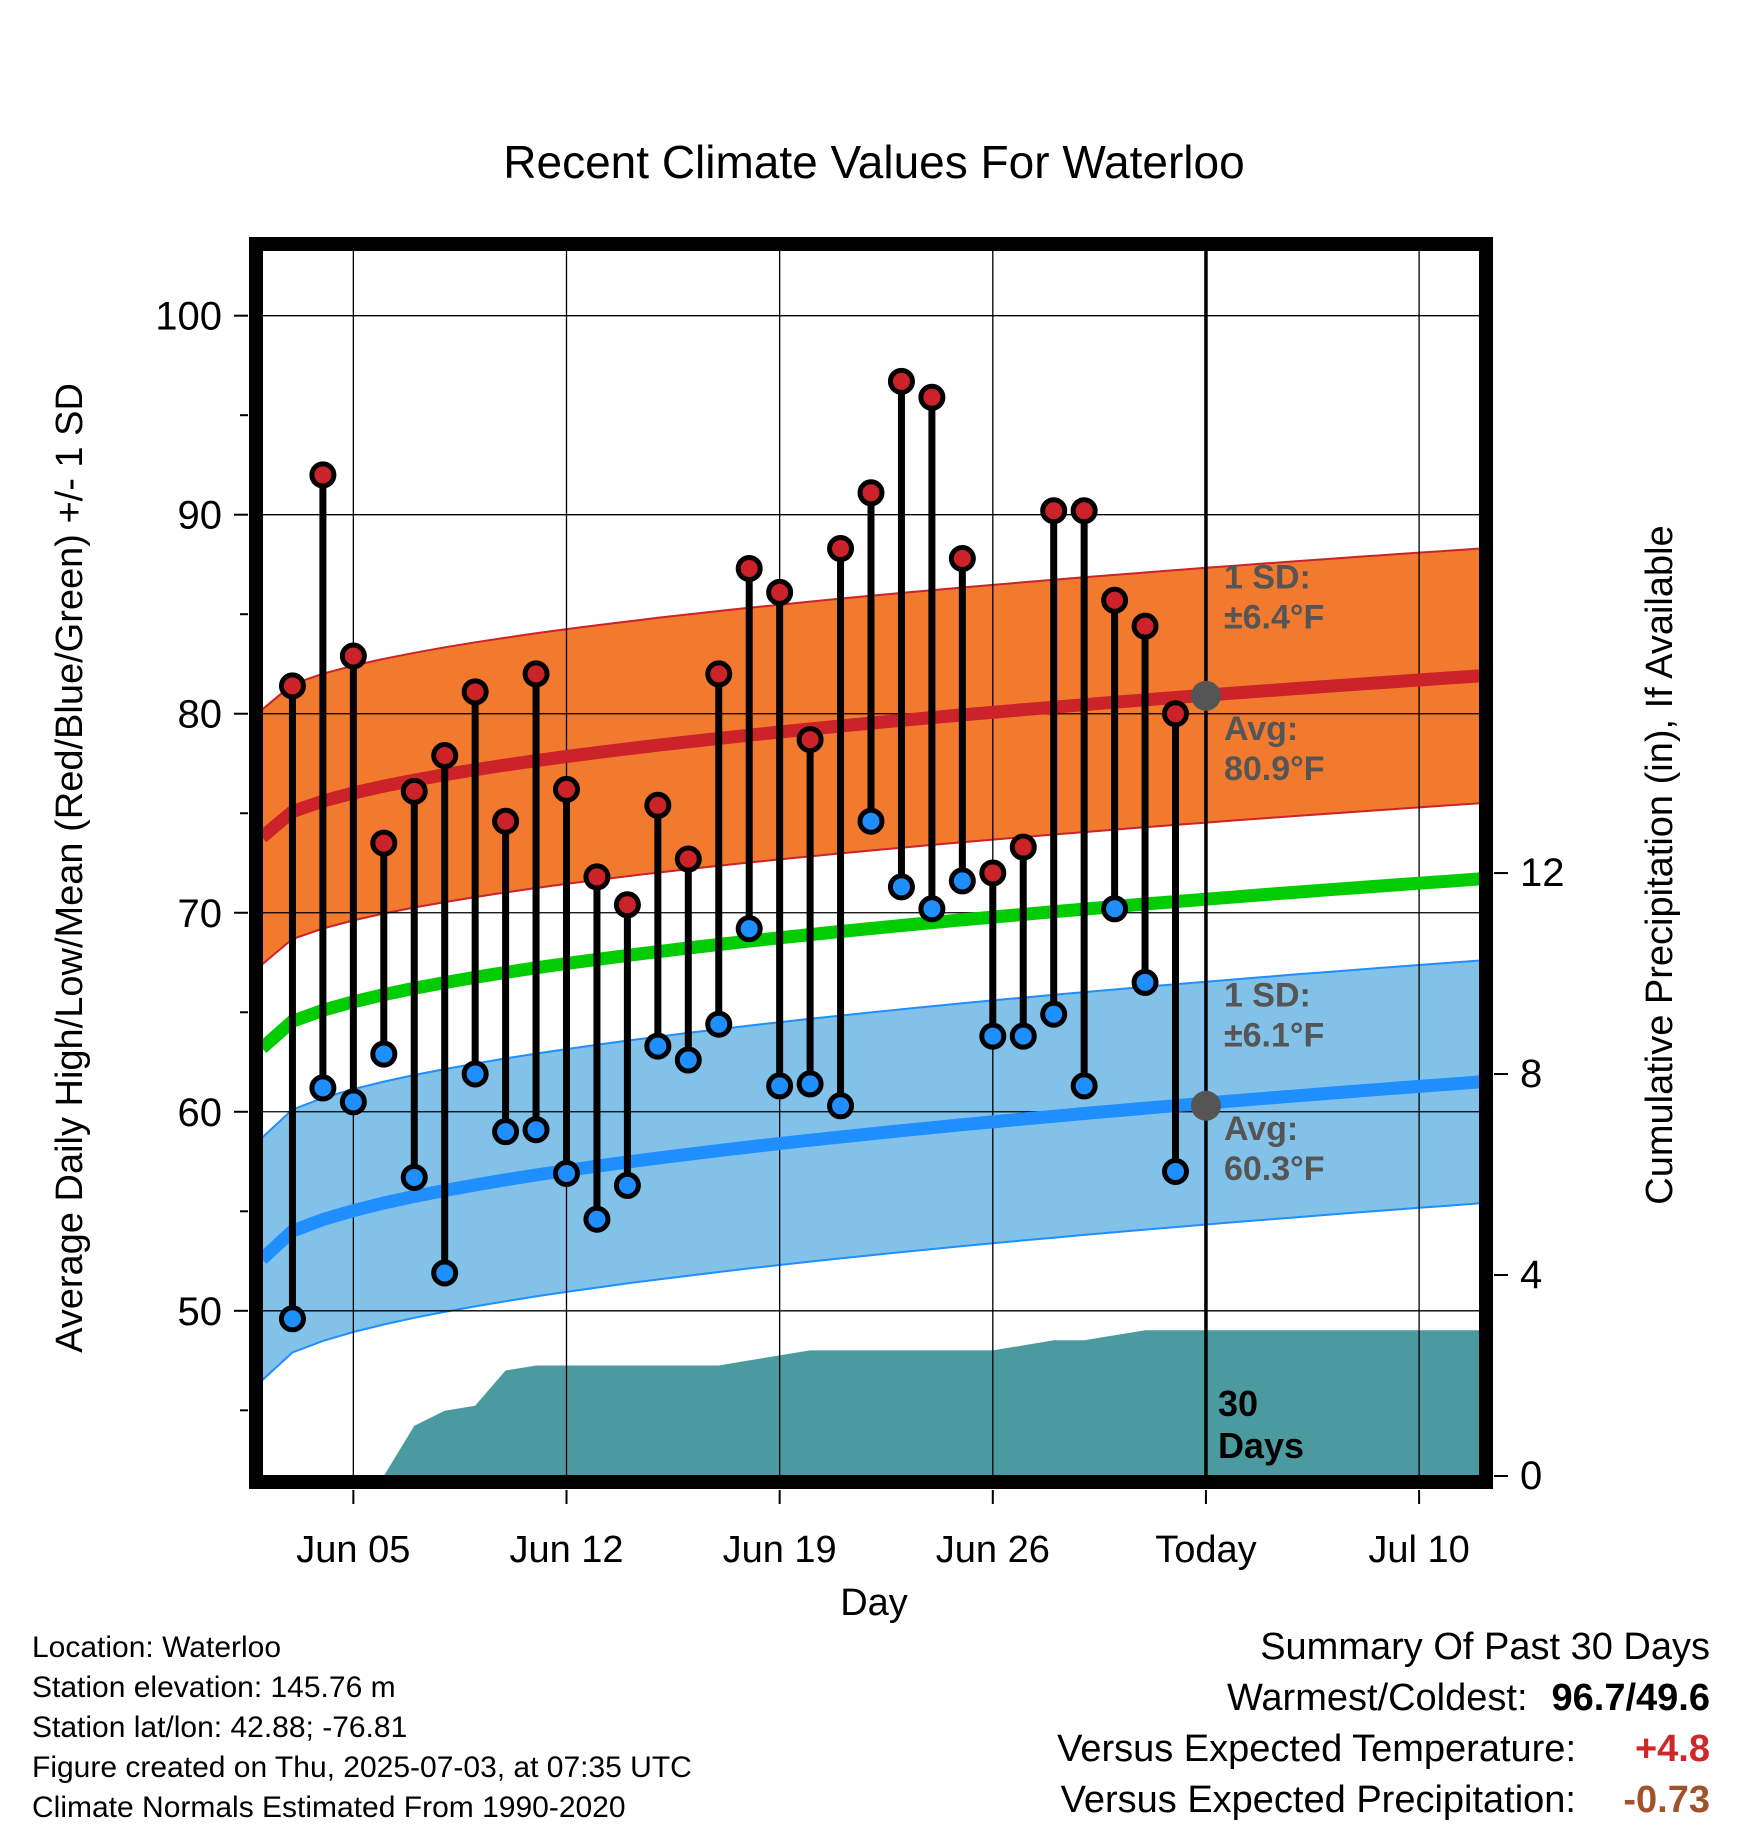 This screenshot has width=1748, height=1828. I want to click on avg-low-value: 60.3°F, so click(1274, 1169).